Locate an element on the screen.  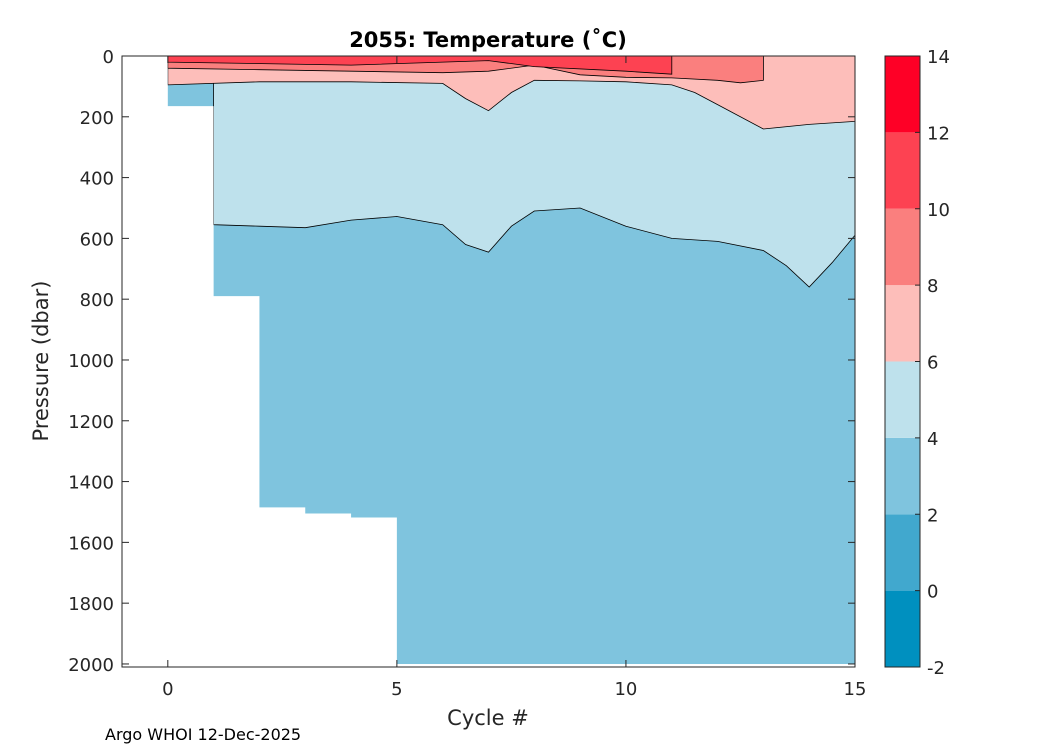
colorbar-tick-label: 10 is located at coordinates (938, 210).